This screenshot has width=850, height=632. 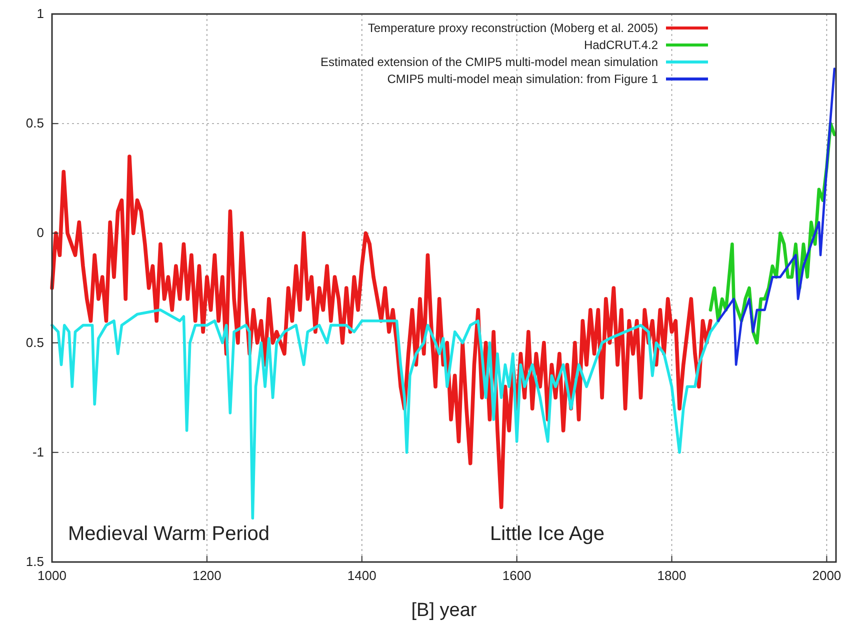 What do you see at coordinates (513, 28) in the screenshot?
I see `legend-label: Temperature proxy reconstruction (Moberg et al. 2005)` at bounding box center [513, 28].